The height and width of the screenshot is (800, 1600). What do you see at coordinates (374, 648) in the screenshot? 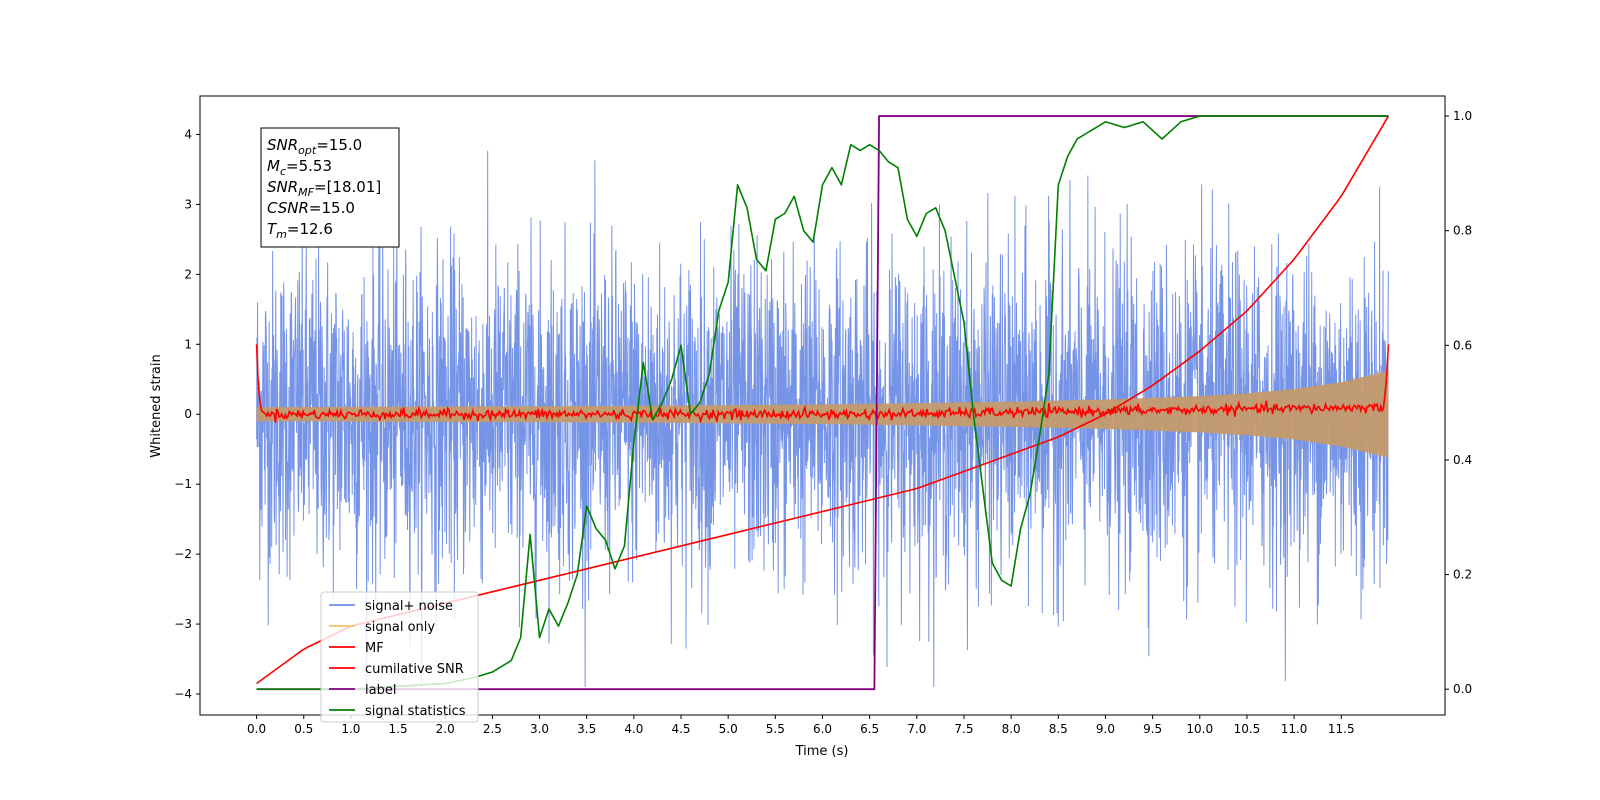
I see `legend-entry: MF` at bounding box center [374, 648].